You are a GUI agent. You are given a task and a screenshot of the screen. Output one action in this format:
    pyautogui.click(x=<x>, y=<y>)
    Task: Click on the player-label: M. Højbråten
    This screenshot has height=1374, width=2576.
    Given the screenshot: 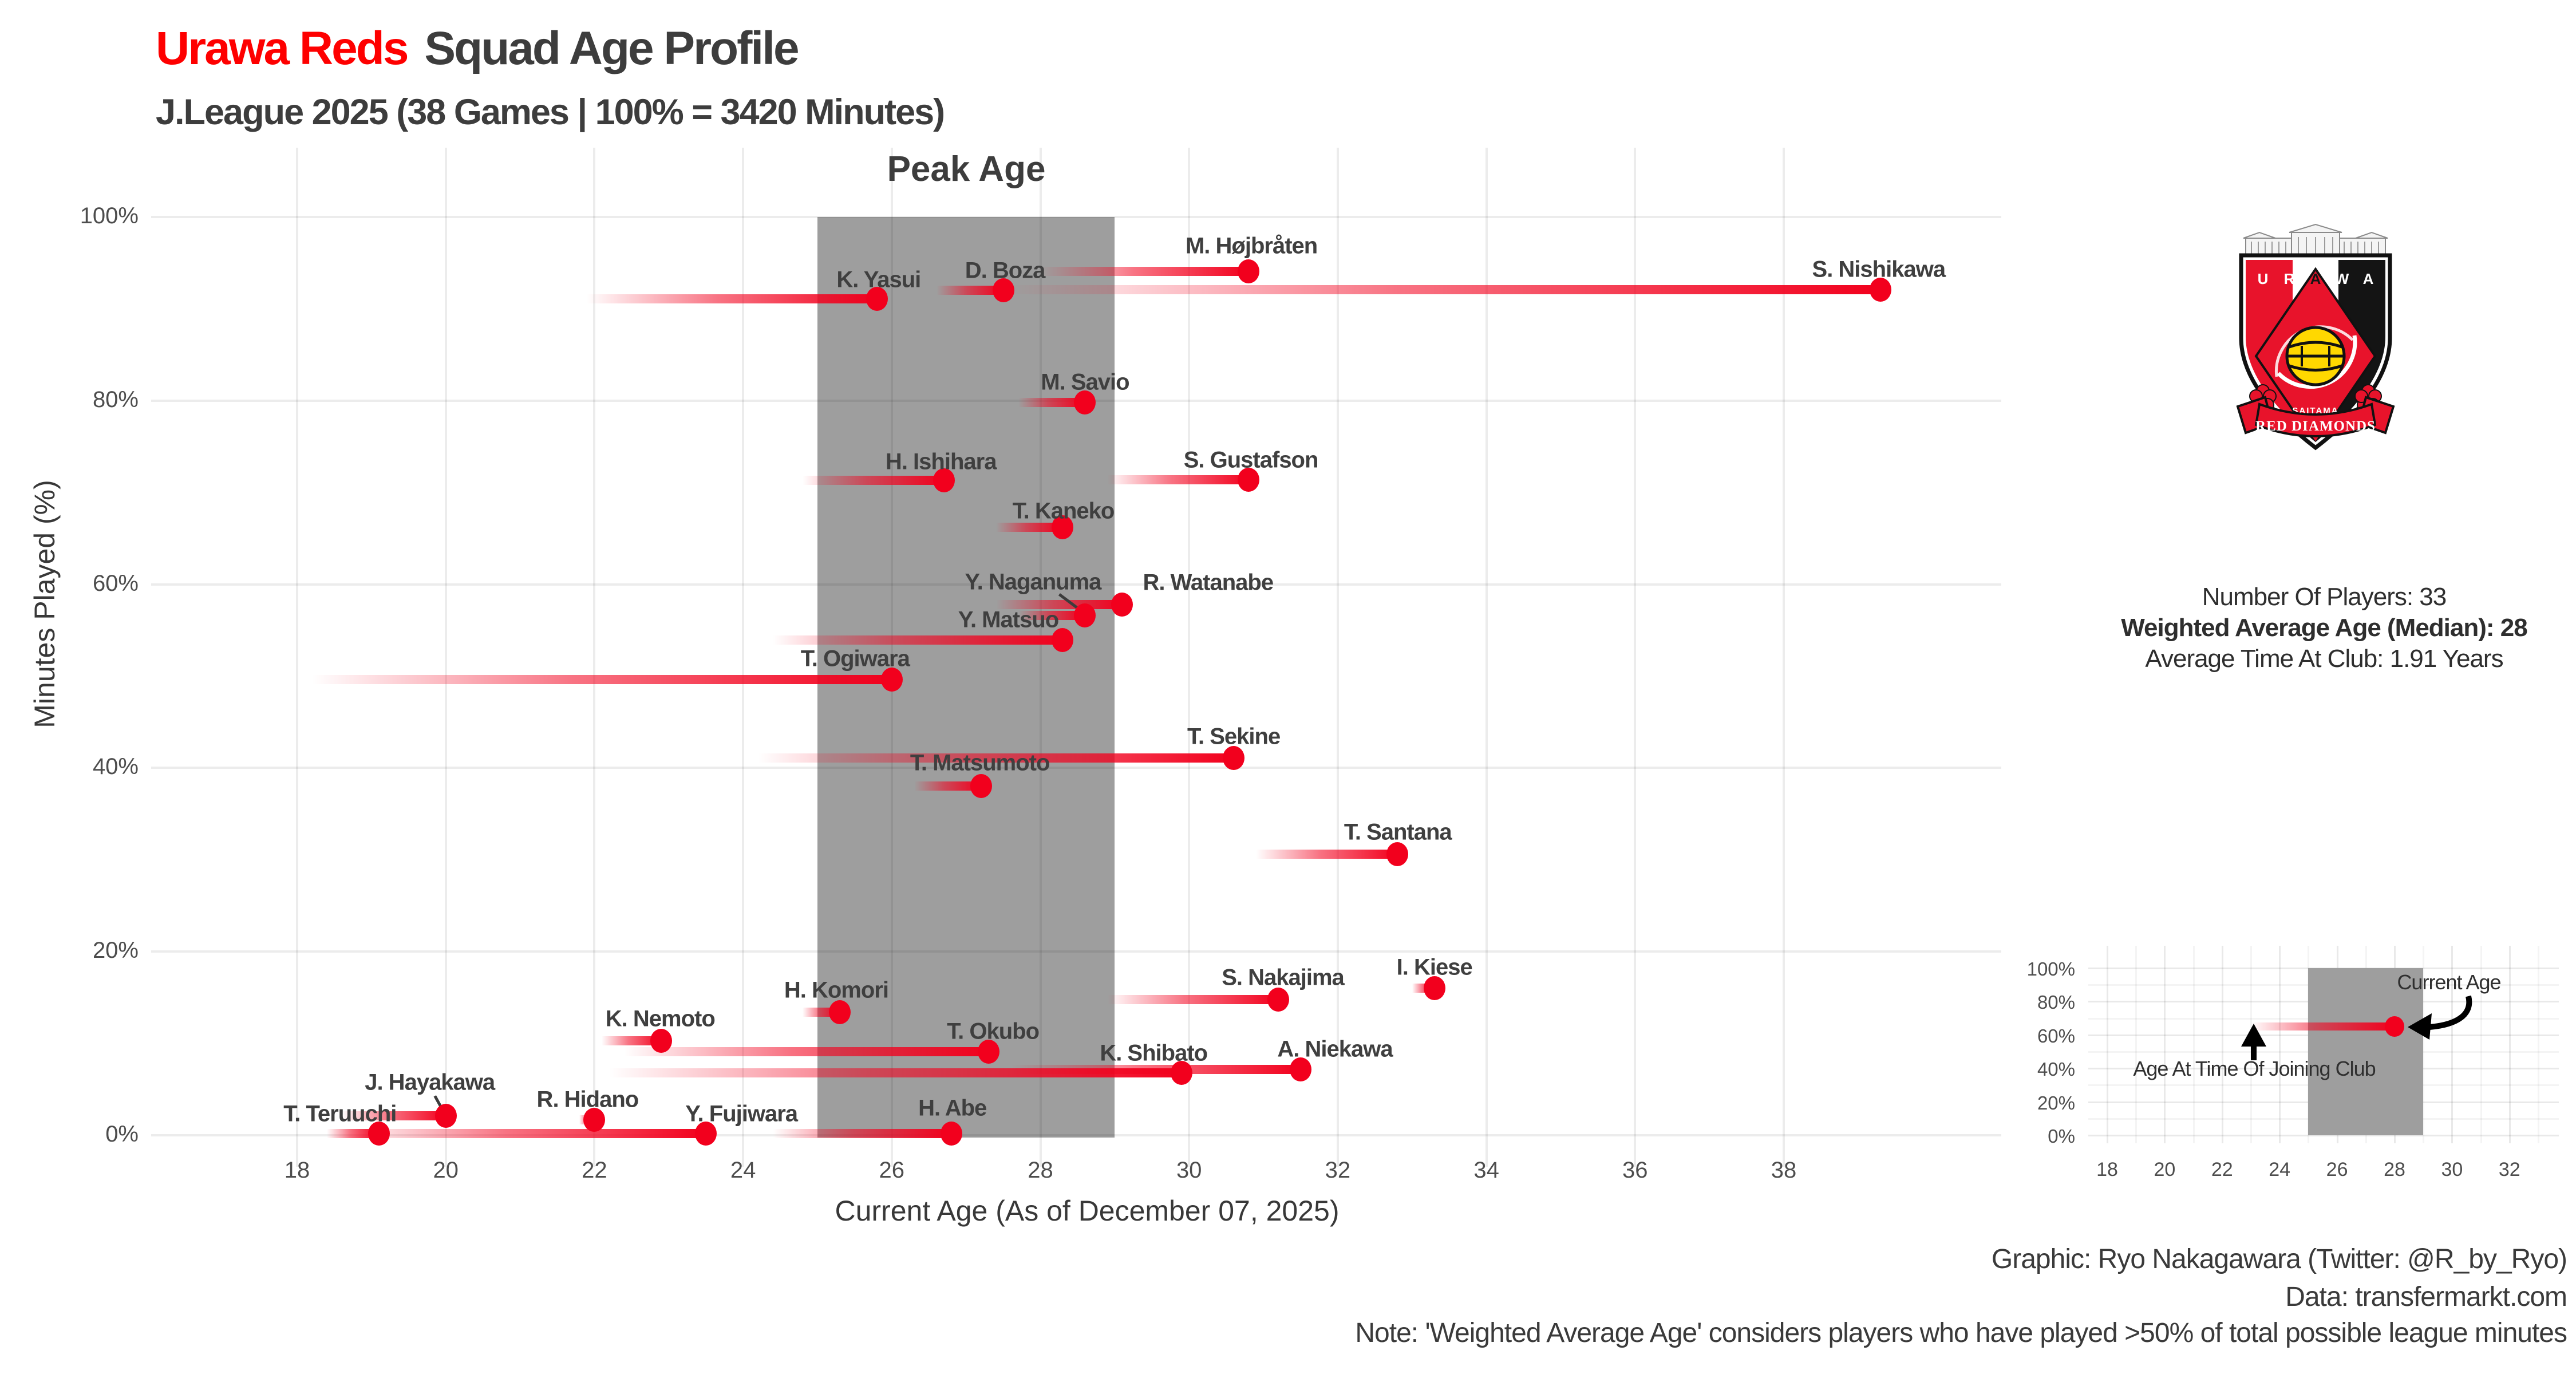 What is the action you would take?
    pyautogui.click(x=1251, y=246)
    